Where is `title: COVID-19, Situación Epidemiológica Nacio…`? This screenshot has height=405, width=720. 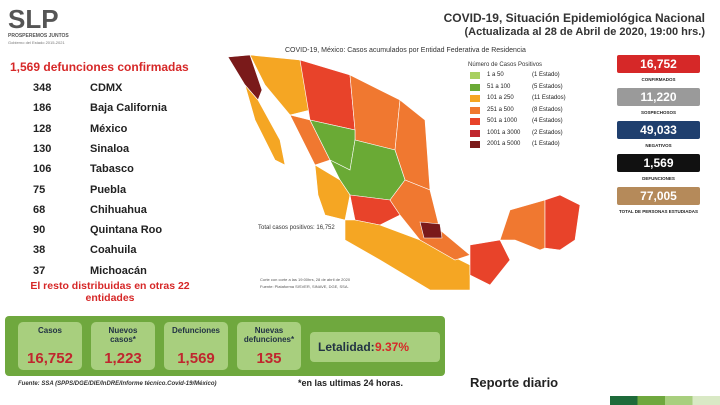 title: COVID-19, Situación Epidemiológica Nacio… is located at coordinates (574, 18).